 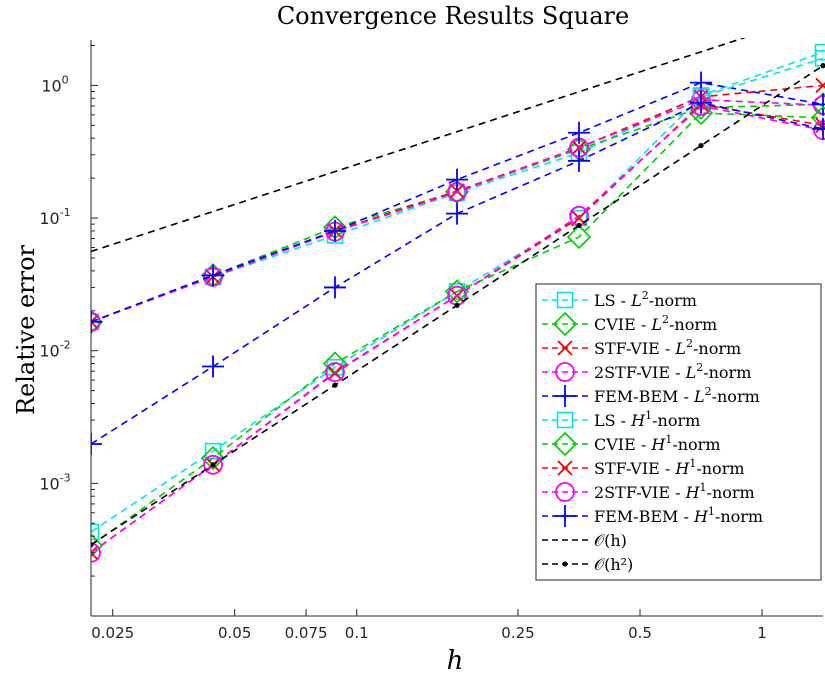 I want to click on x-tick-label-1: 0.025, so click(x=112, y=633).